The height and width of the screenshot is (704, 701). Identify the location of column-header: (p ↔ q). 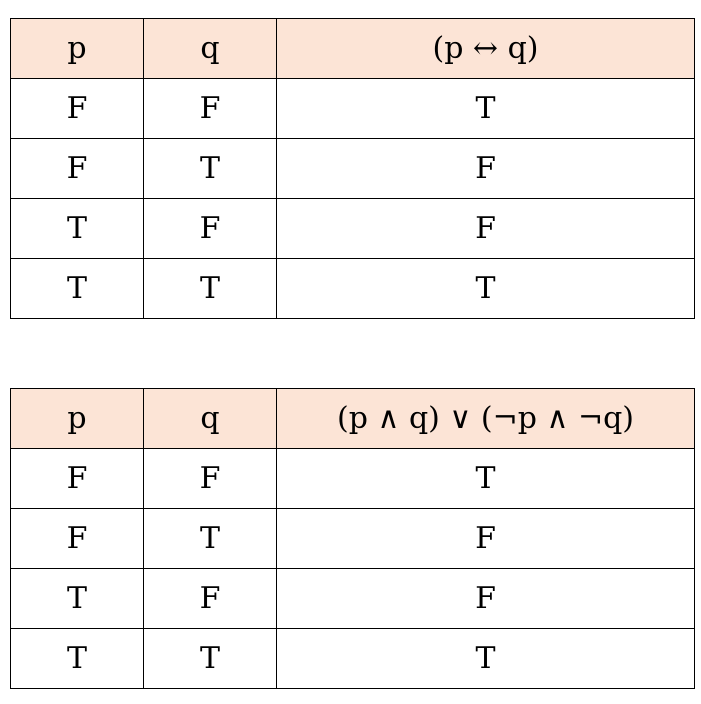
(485, 48).